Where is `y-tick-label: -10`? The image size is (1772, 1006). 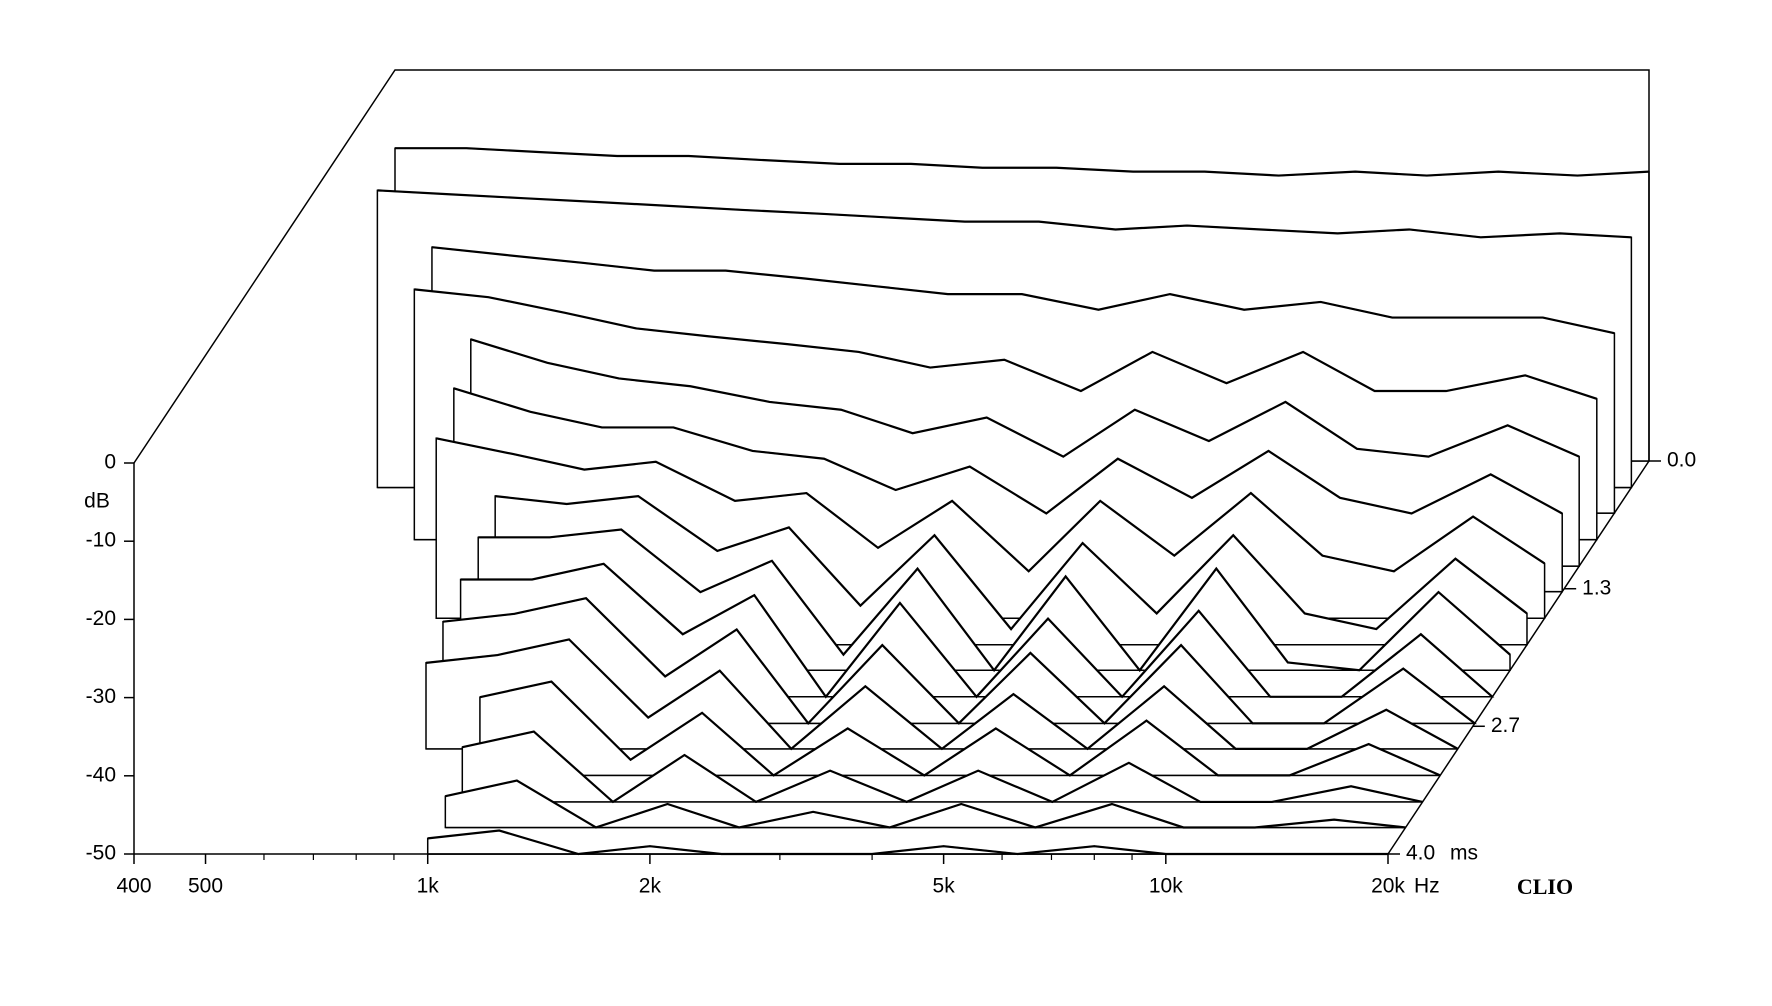 y-tick-label: -10 is located at coordinates (101, 540).